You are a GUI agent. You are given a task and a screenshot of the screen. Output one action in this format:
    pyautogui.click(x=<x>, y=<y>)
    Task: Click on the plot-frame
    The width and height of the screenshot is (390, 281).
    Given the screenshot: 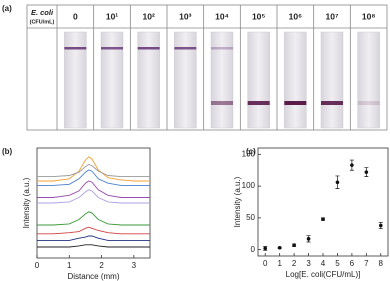 What is the action you would take?
    pyautogui.click(x=323, y=202)
    